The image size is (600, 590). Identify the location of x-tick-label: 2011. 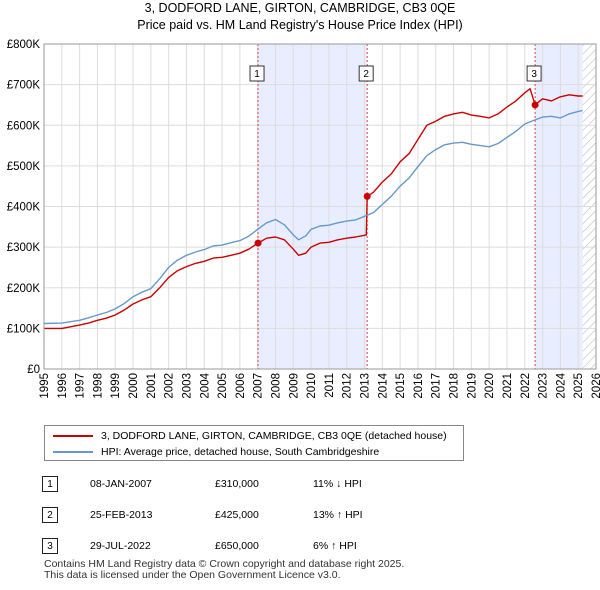
(330, 385).